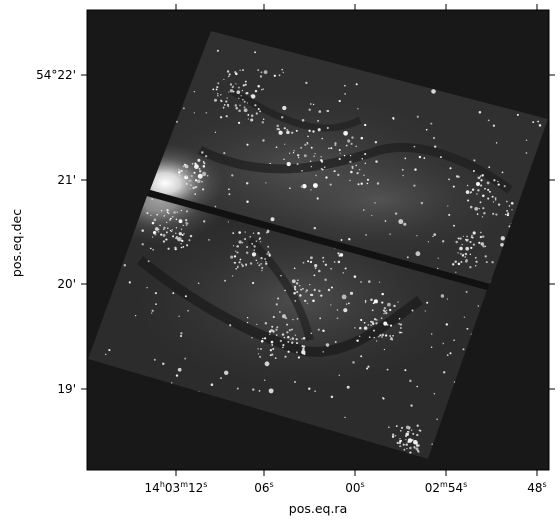 Image resolution: width=560 pixels, height=526 pixels. Describe the element at coordinates (56, 75) in the screenshot. I see `y-tick-label: 54°22'` at that location.